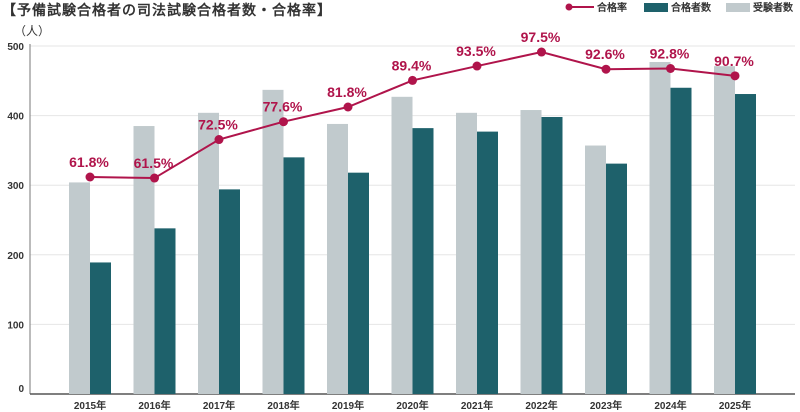  I want to click on x-tick-label: 2021年, so click(477, 405).